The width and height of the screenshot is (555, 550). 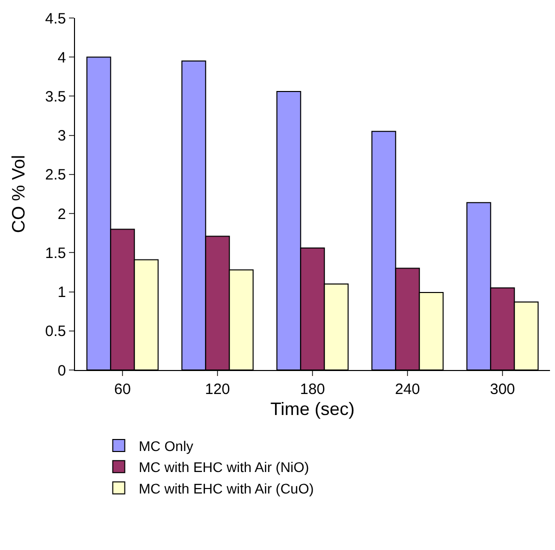 What do you see at coordinates (503, 389) in the screenshot?
I see `x-tick-label: 300` at bounding box center [503, 389].